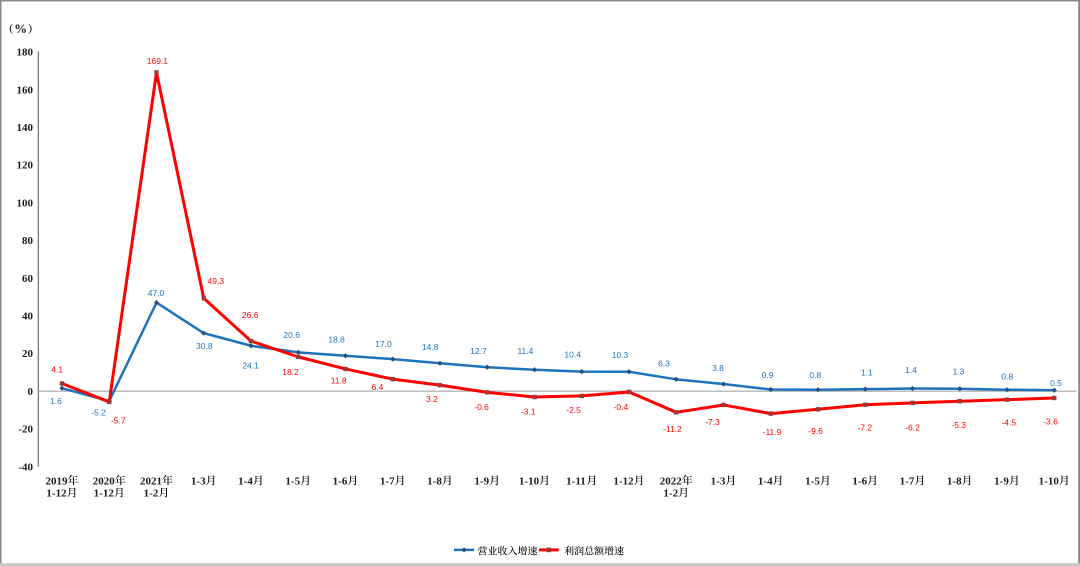  I want to click on svg-text: 18.8, so click(336, 340).